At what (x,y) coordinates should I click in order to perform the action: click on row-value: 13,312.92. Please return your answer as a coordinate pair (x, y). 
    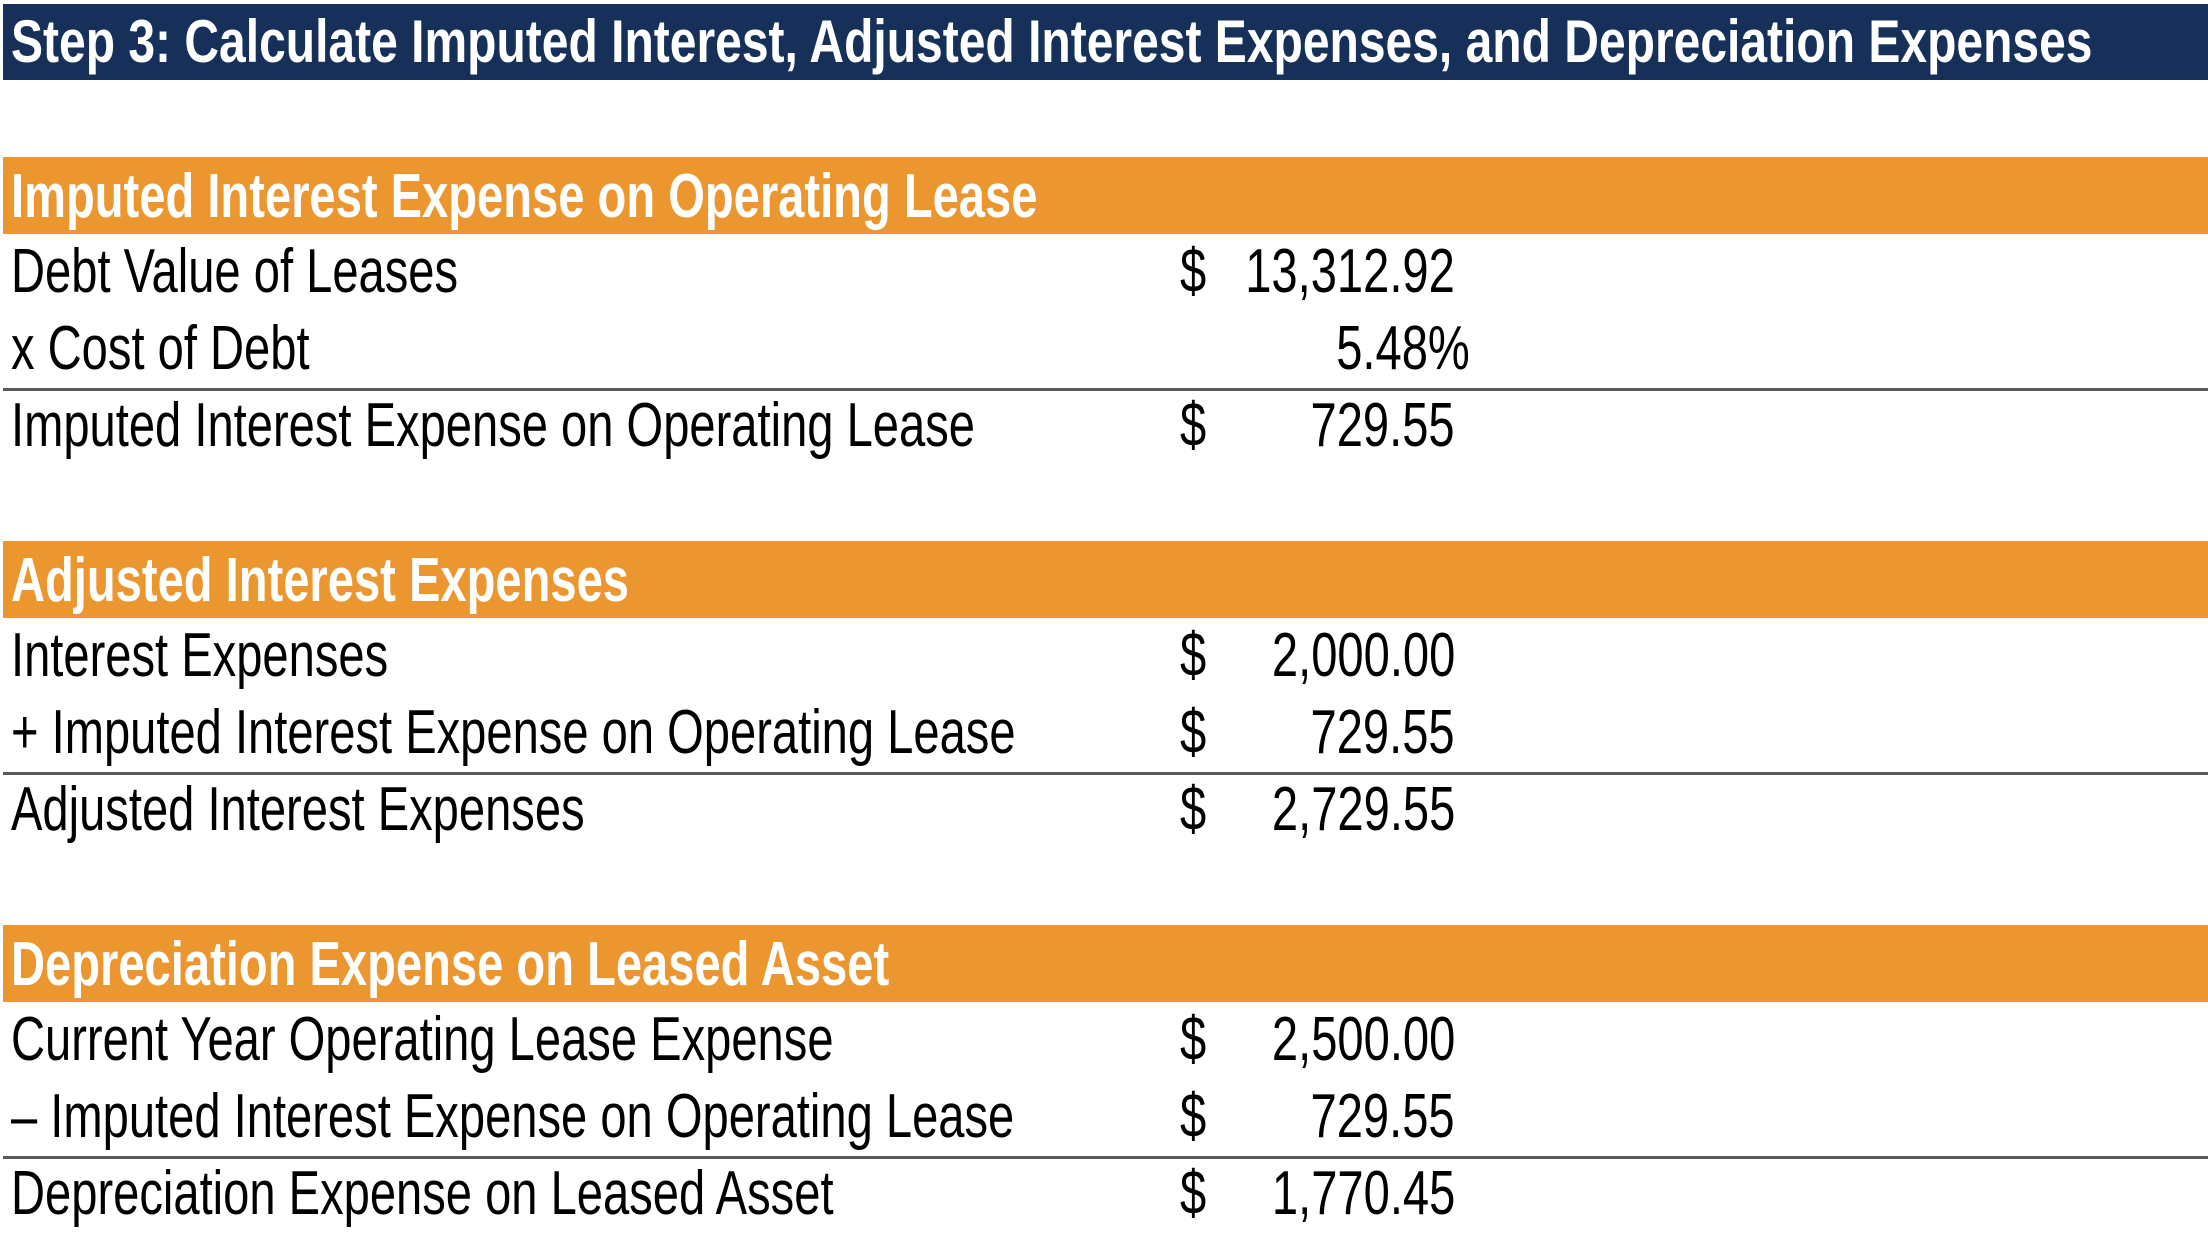
    Looking at the image, I should click on (1350, 271).